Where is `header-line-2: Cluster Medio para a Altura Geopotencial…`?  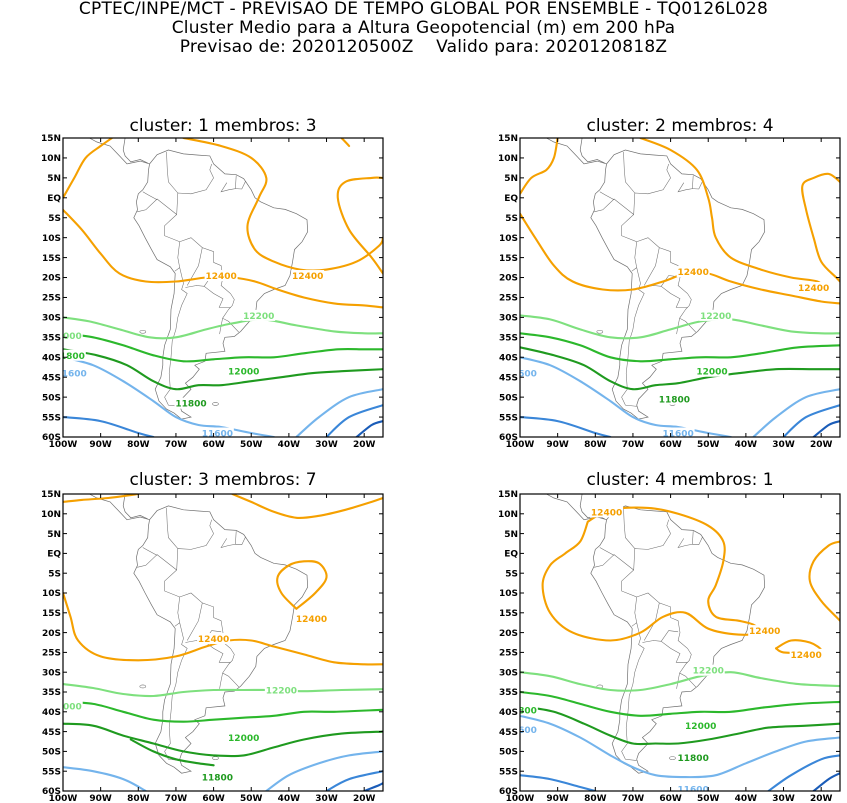
header-line-2: Cluster Medio para a Altura Geopotencial… is located at coordinates (423, 28).